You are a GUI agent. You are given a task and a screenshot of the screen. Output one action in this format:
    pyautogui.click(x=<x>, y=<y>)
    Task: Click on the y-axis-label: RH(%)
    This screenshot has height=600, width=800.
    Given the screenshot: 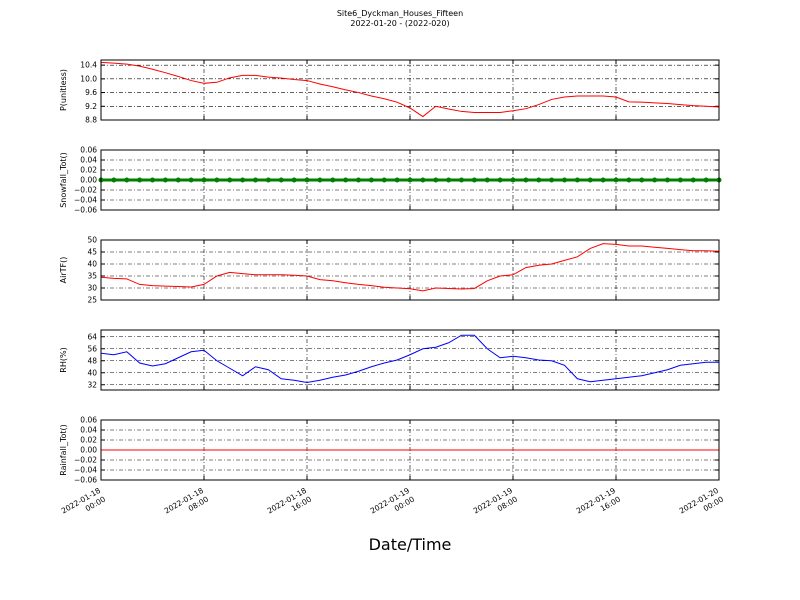 What is the action you would take?
    pyautogui.click(x=63, y=359)
    